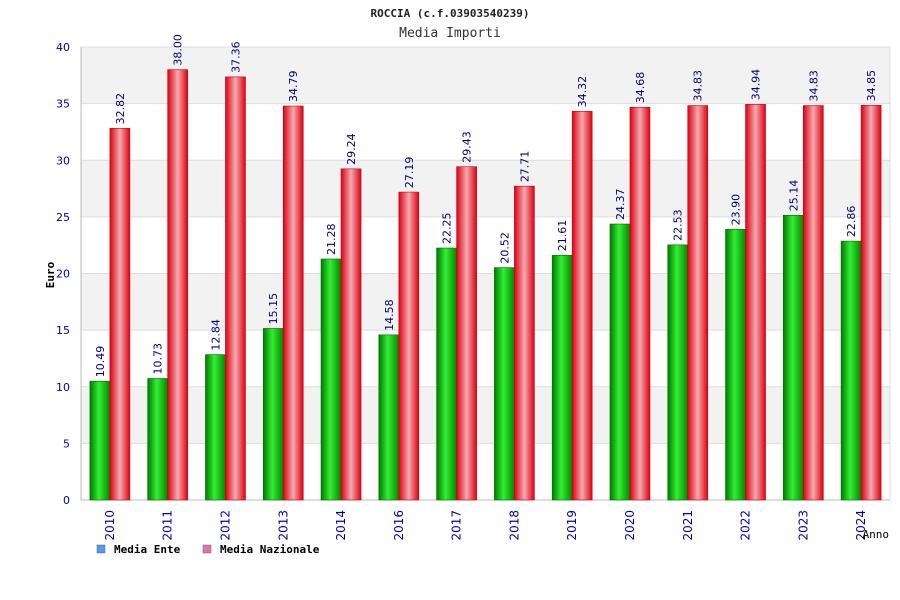  Describe the element at coordinates (100, 362) in the screenshot. I see `data-label-media-ente: 10.49` at that location.